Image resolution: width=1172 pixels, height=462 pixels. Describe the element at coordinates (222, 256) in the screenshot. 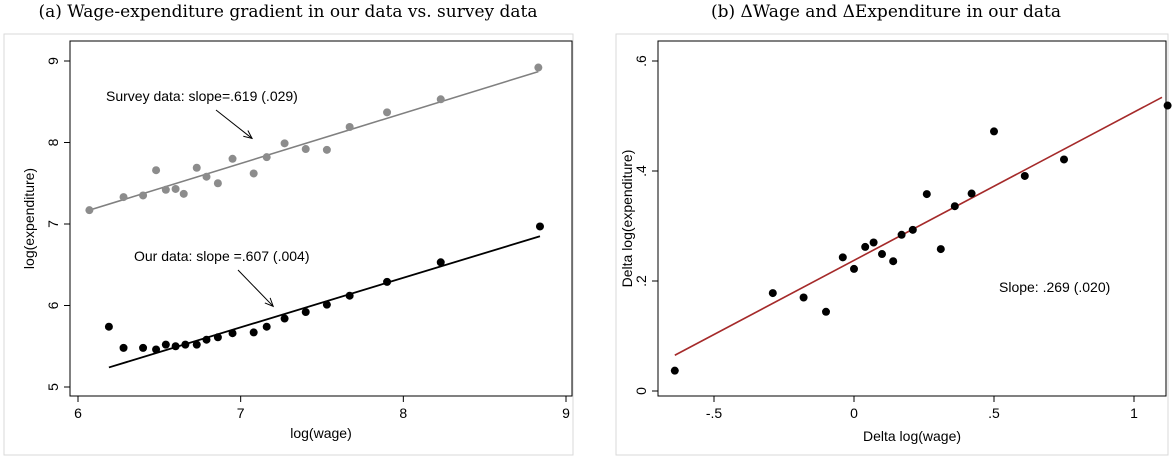

I see `our-slope-annotation: Our data: slope =.607 (.004)` at that location.